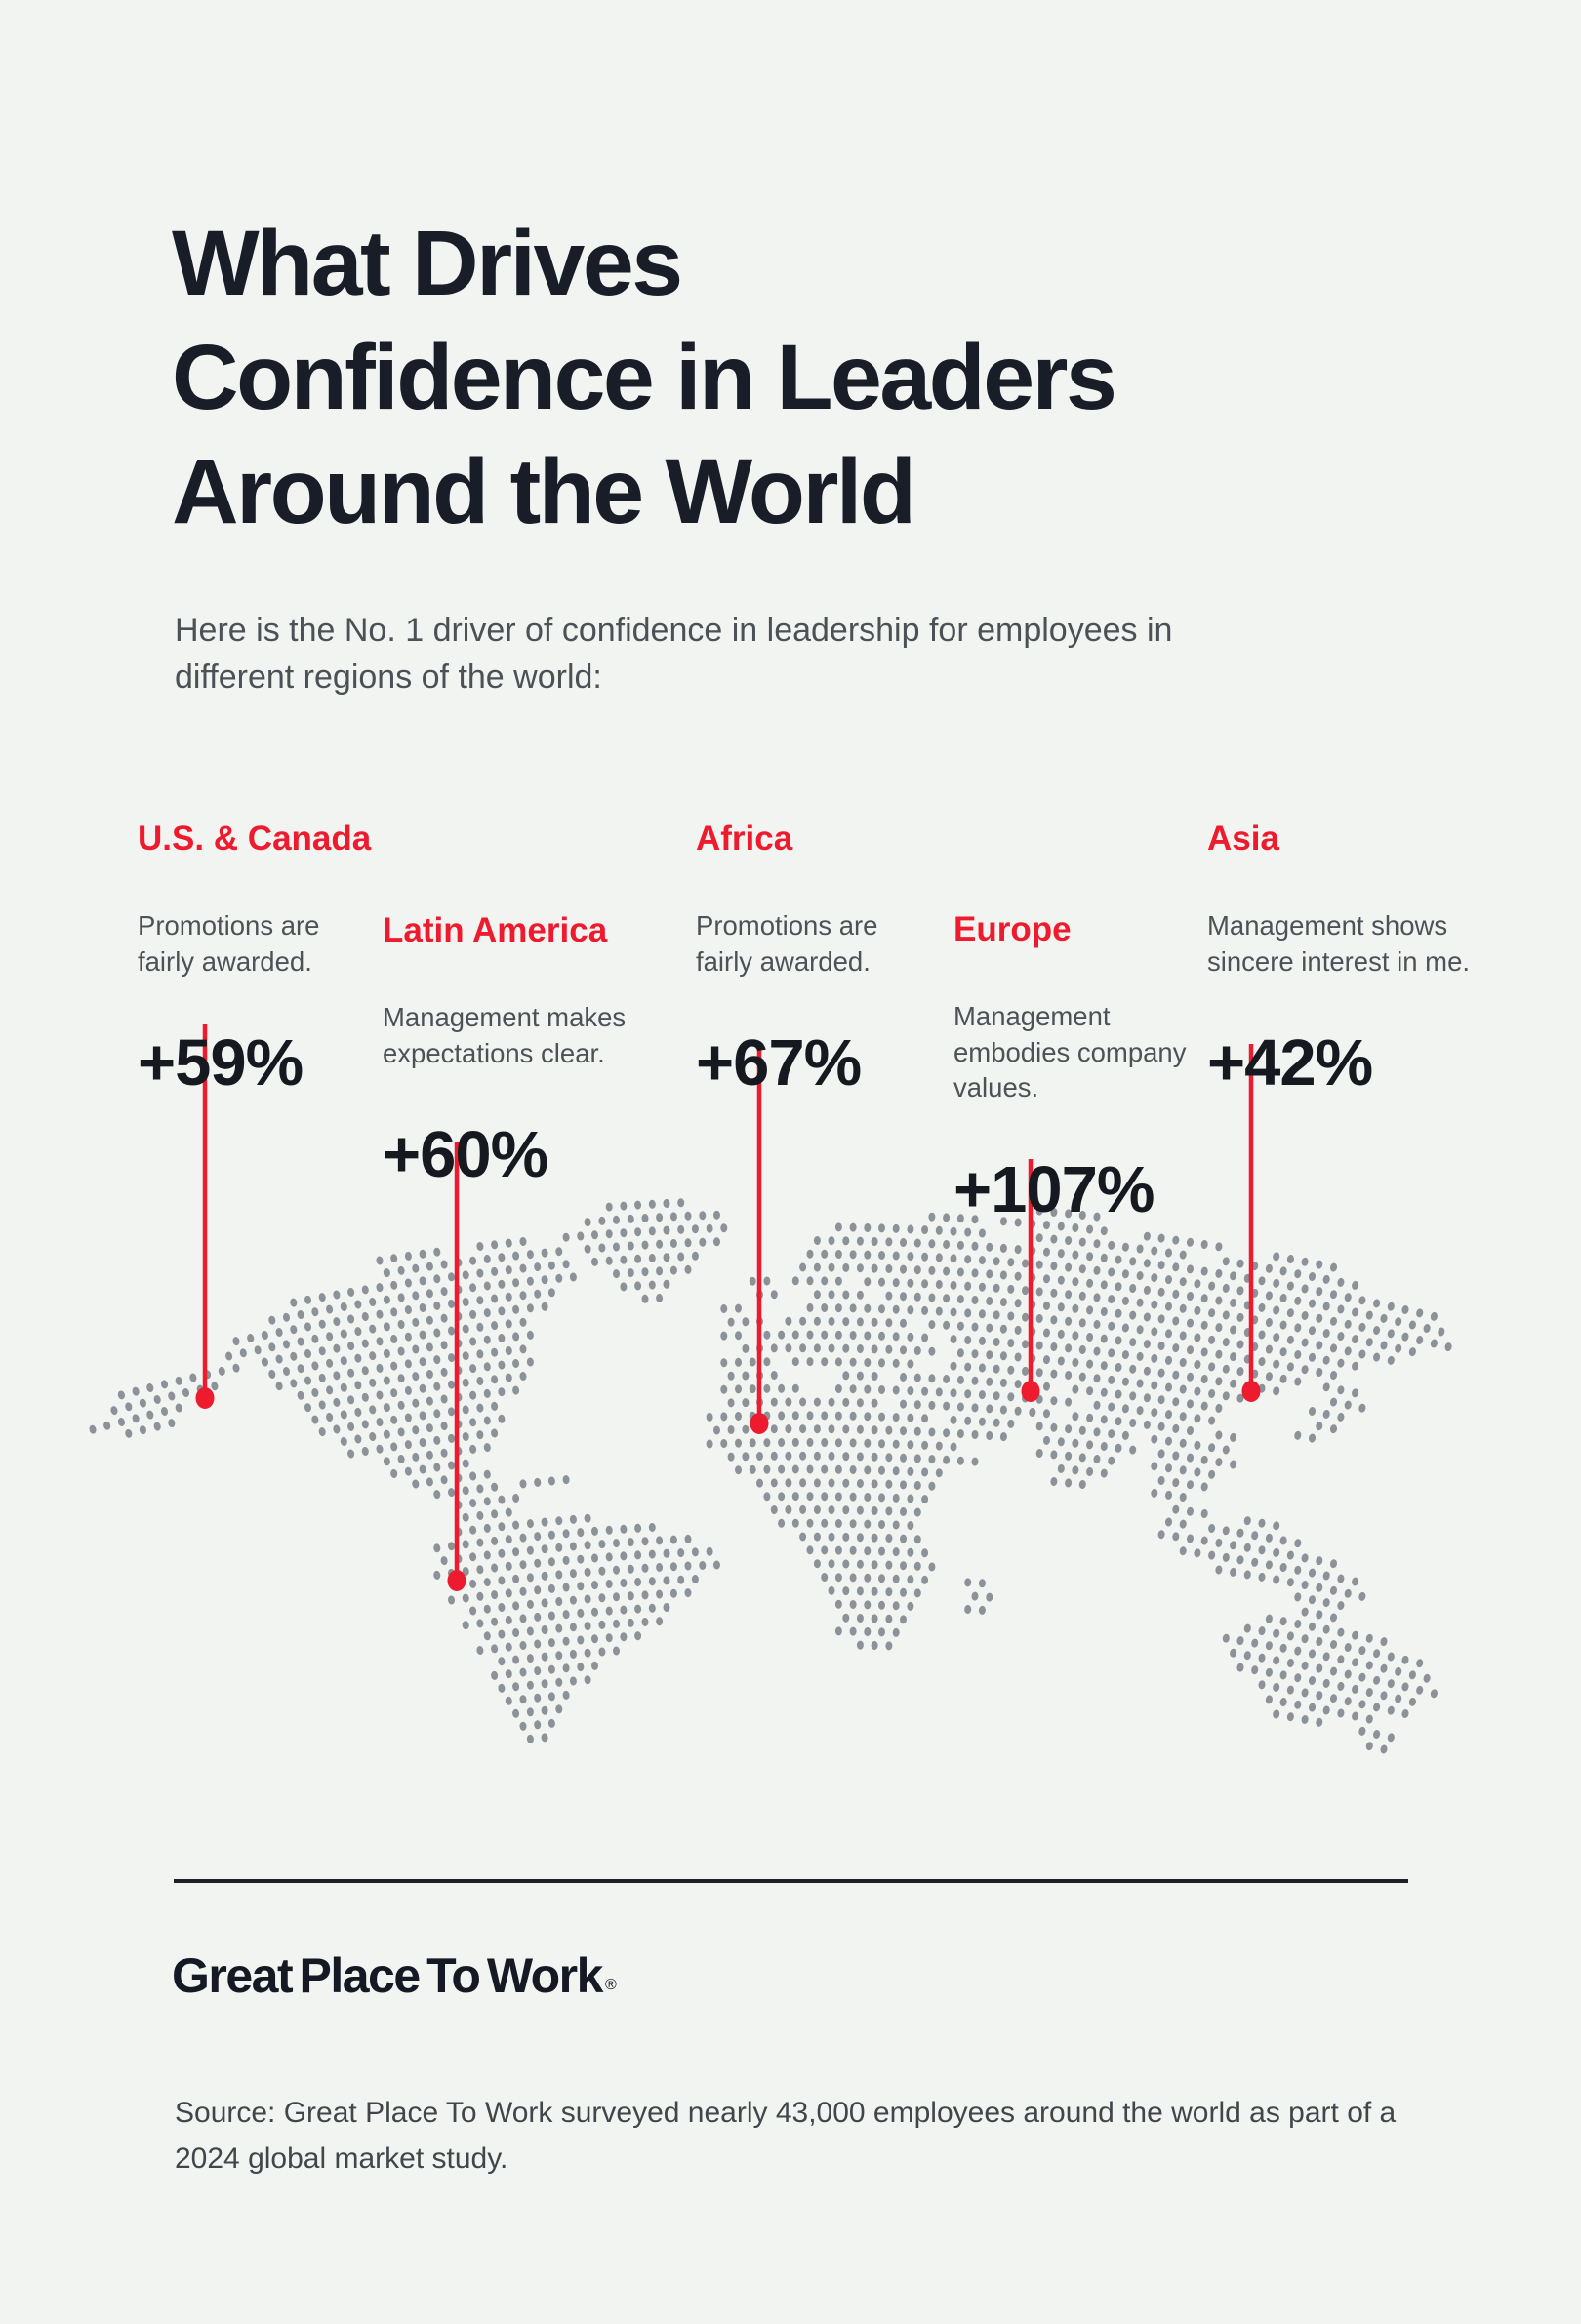  Describe the element at coordinates (1243, 839) in the screenshot. I see `region-name: Asia` at that location.